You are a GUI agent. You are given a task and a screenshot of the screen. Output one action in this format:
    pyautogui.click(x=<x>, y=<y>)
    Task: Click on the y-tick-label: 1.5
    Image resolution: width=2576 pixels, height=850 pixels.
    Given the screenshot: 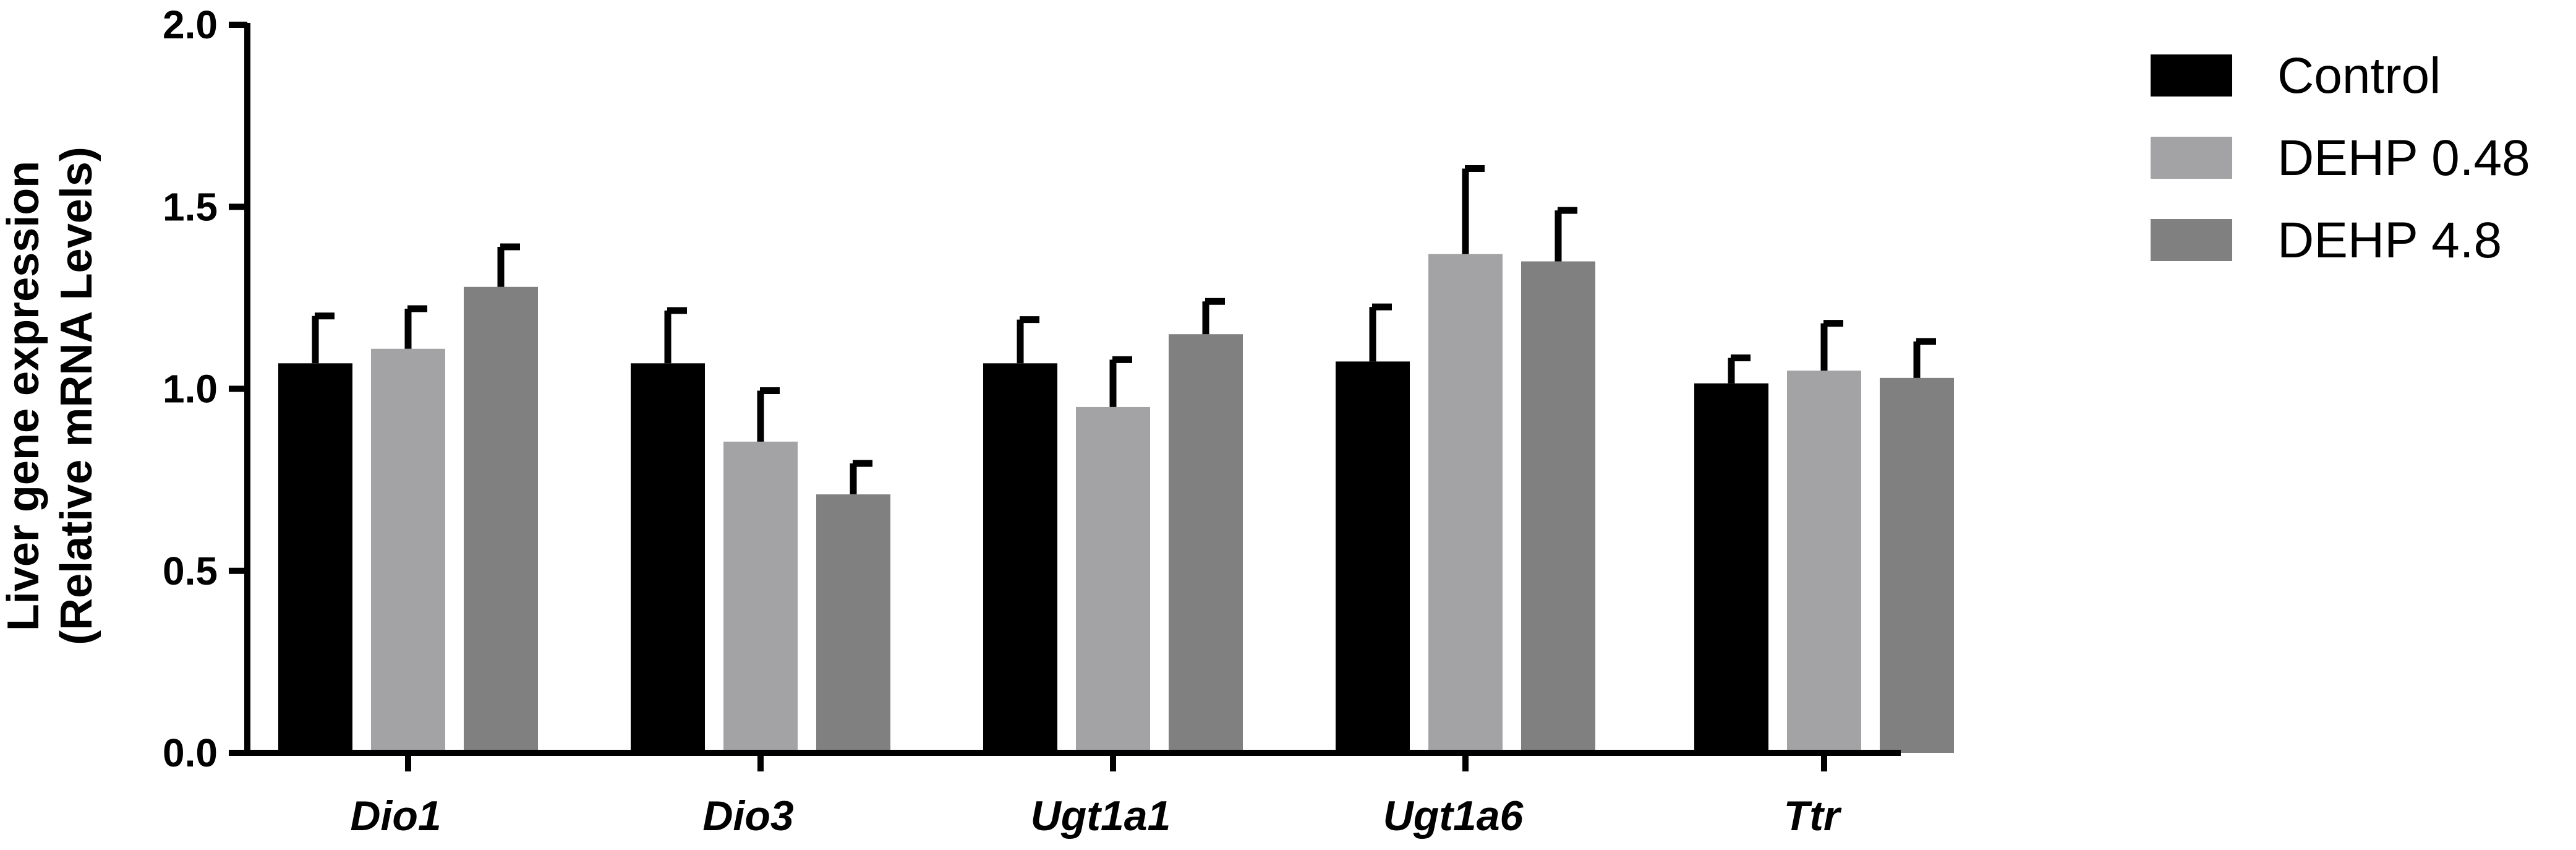 What is the action you would take?
    pyautogui.click(x=190, y=206)
    